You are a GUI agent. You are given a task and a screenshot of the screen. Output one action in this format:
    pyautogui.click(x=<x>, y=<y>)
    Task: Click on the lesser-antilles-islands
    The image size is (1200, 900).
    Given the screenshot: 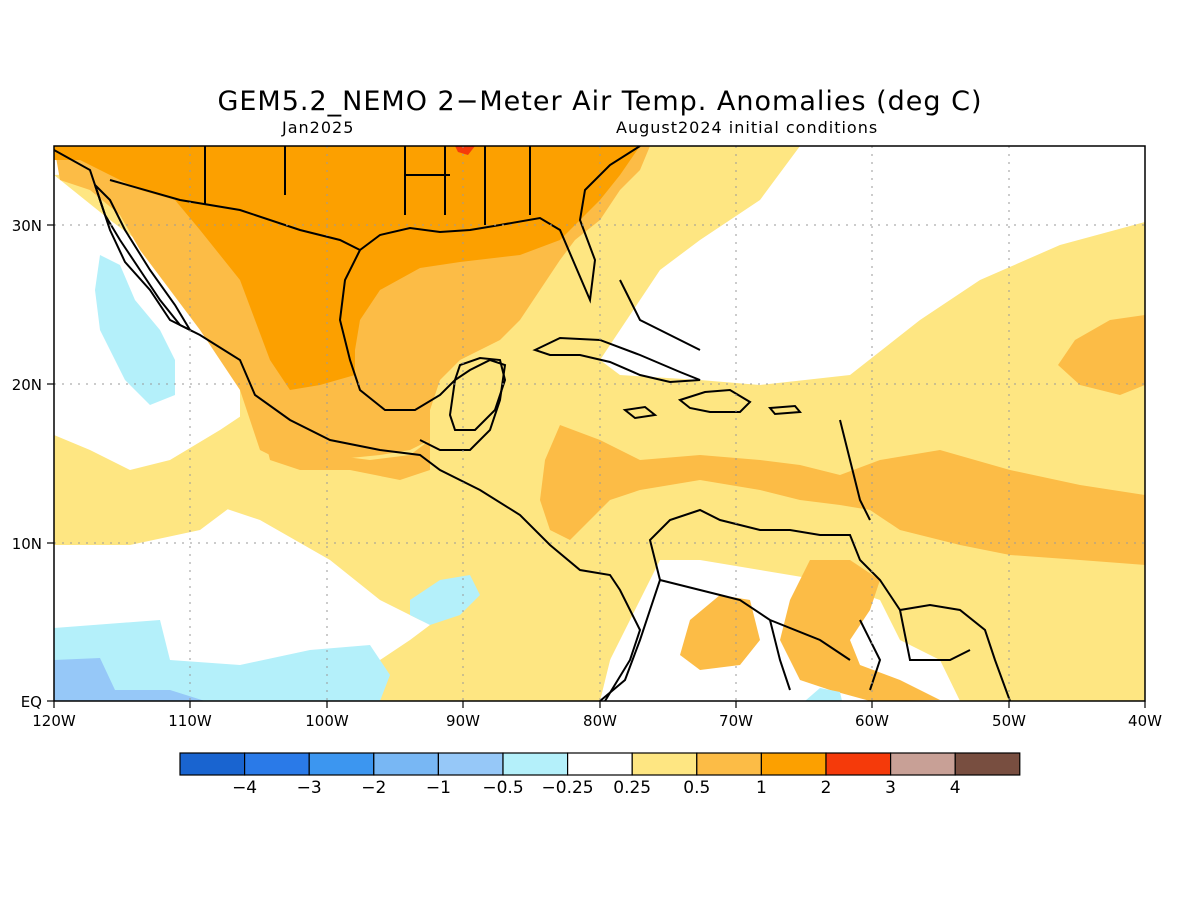 What is the action you would take?
    pyautogui.click(x=855, y=470)
    